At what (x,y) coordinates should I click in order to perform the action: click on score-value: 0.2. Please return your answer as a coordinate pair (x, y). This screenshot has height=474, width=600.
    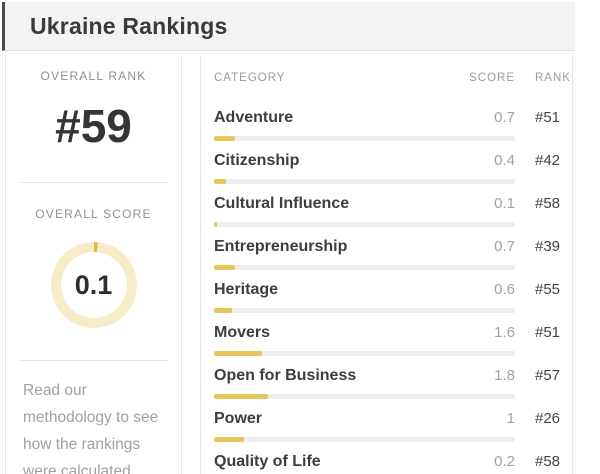
    Looking at the image, I should click on (504, 461).